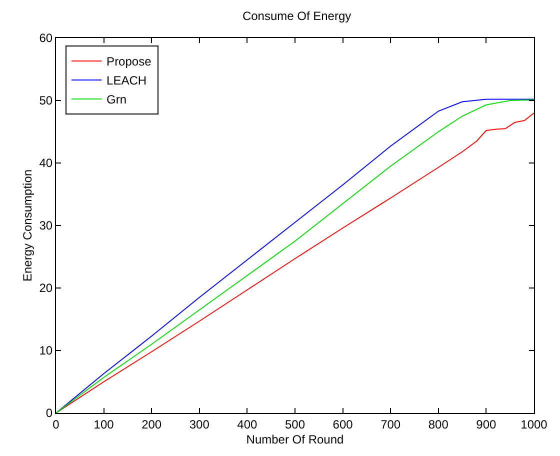 The width and height of the screenshot is (560, 456). What do you see at coordinates (343, 424) in the screenshot?
I see `x-tick-label: 600` at bounding box center [343, 424].